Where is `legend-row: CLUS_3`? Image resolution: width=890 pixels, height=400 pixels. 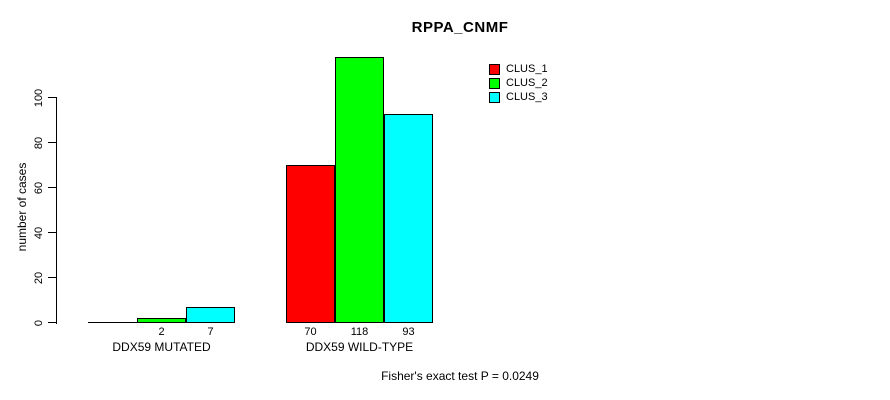
legend-row: CLUS_3 is located at coordinates (518, 97).